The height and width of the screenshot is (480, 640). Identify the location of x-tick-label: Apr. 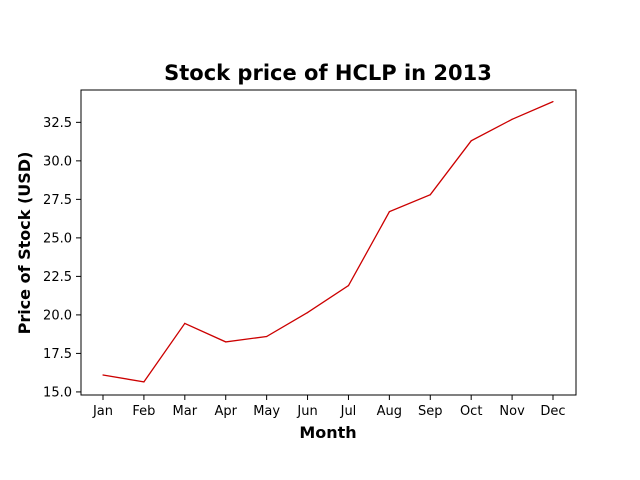
(225, 411).